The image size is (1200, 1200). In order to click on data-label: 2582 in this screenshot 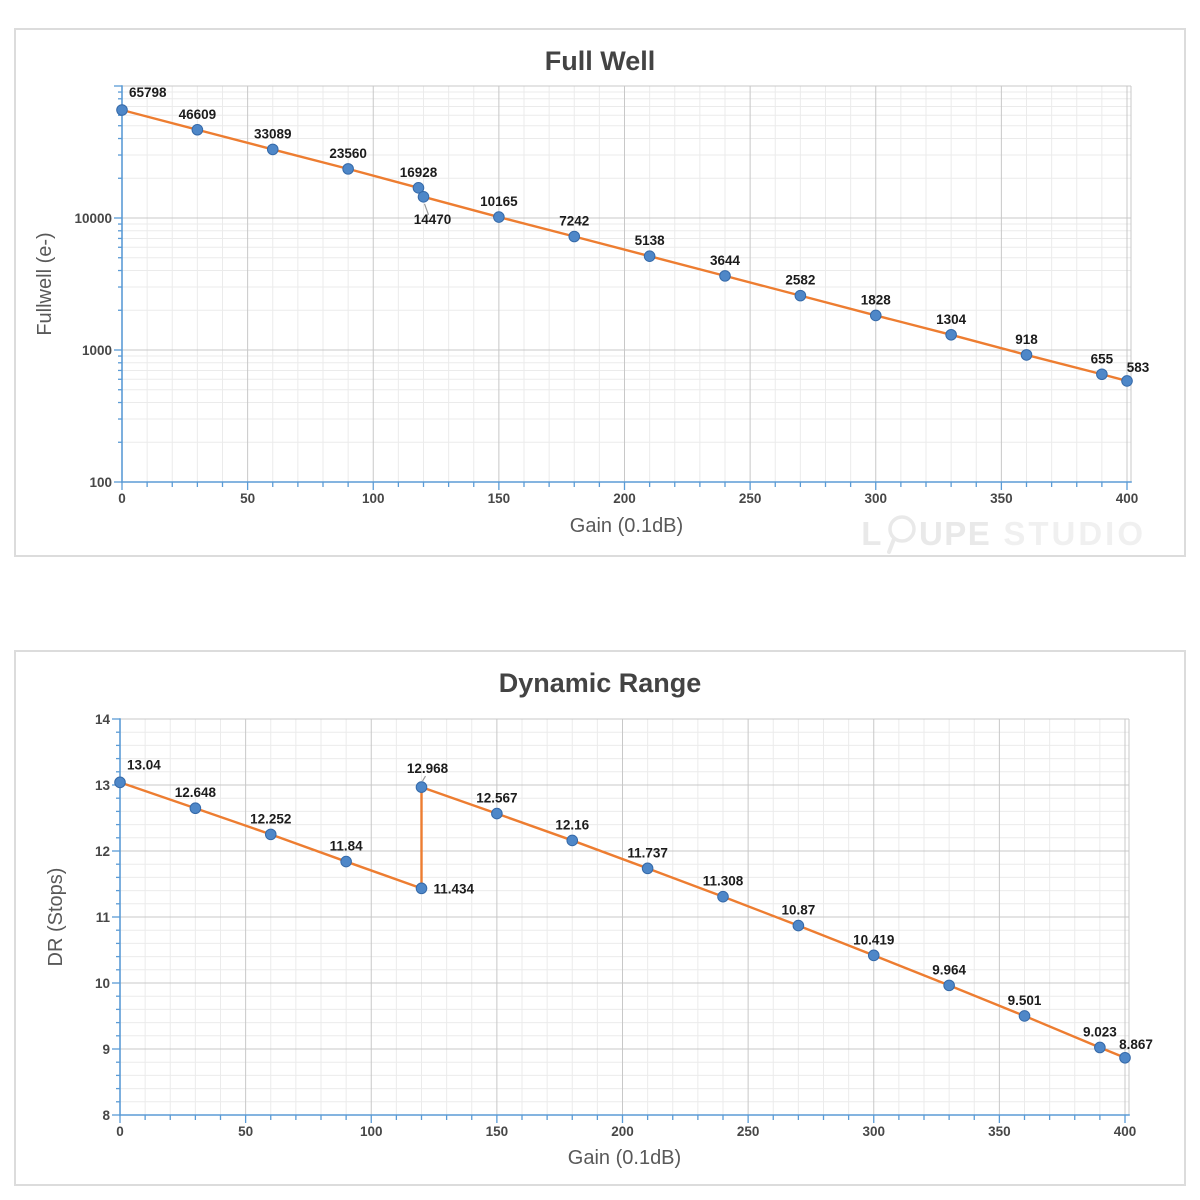, I will do `click(800, 280)`.